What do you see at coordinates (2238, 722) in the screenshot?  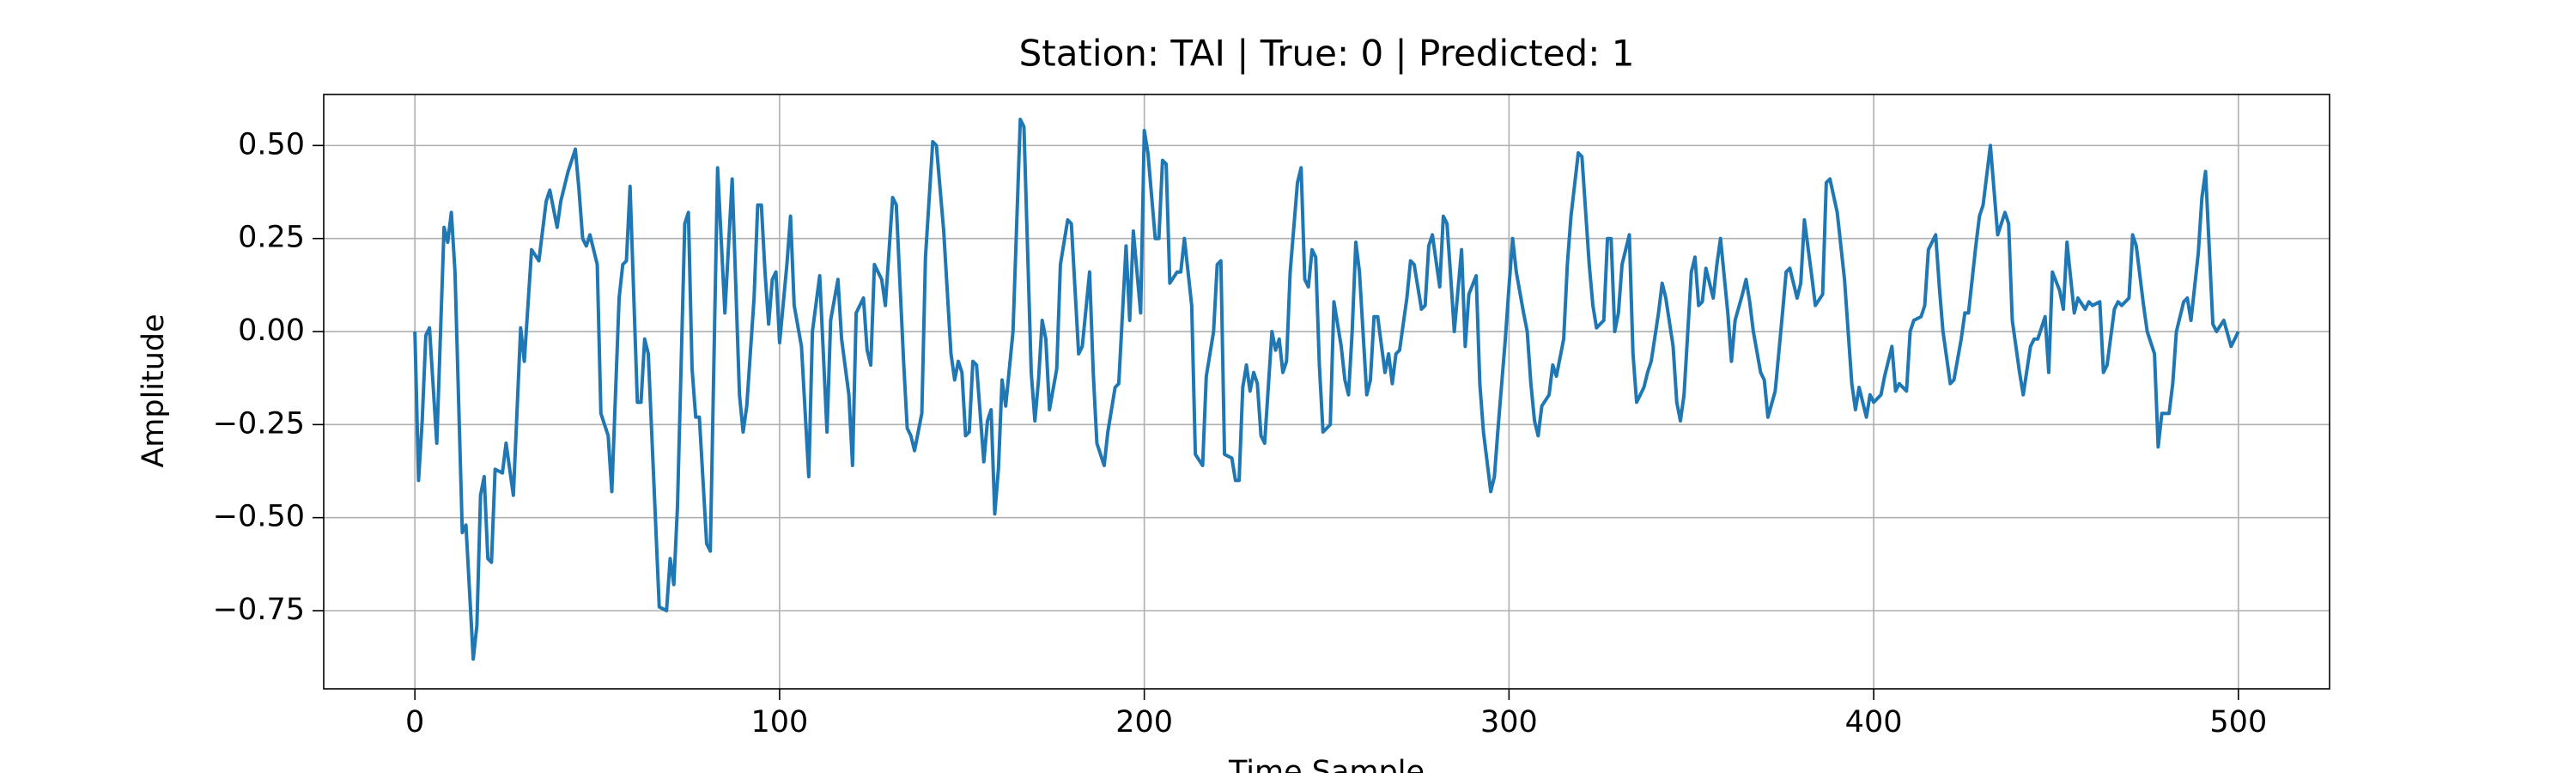 I see `x-tick-label: 500` at bounding box center [2238, 722].